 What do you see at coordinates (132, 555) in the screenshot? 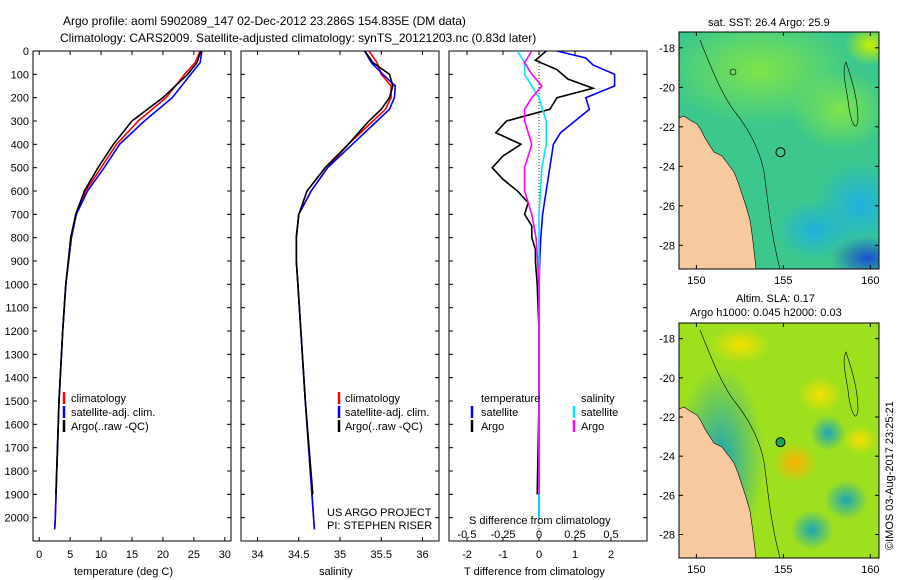
I see `x-tick-label: 15` at bounding box center [132, 555].